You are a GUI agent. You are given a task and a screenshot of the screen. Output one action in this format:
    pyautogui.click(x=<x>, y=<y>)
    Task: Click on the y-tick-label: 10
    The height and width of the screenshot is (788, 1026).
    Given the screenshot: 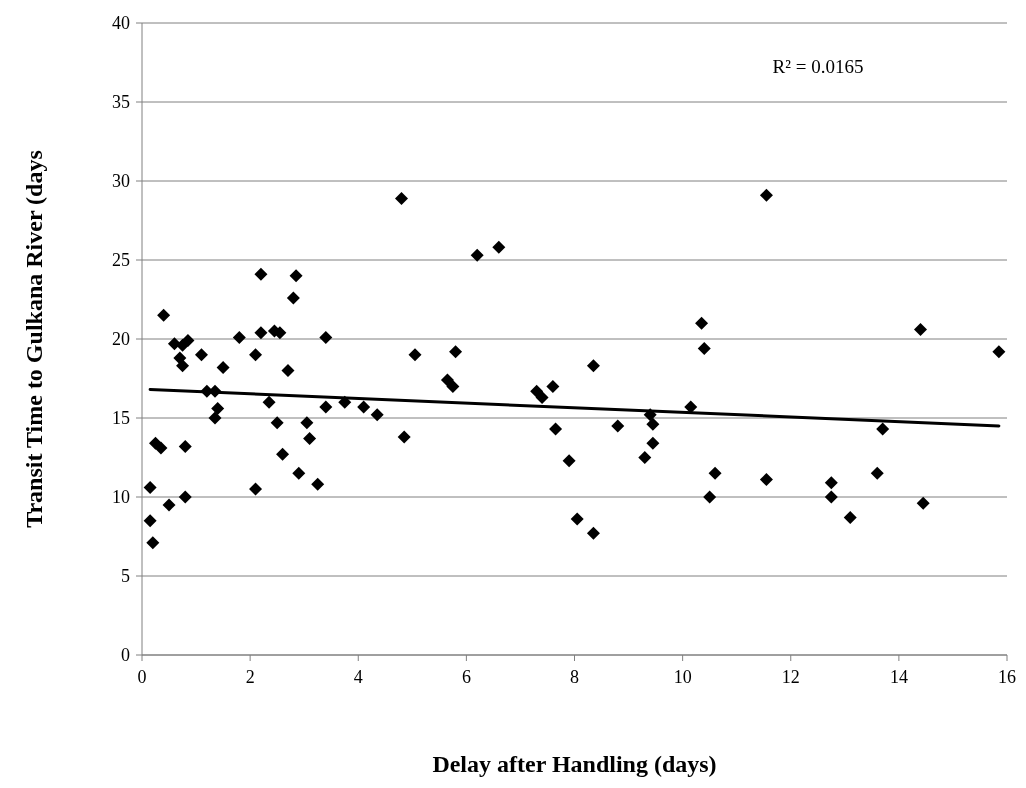 What is the action you would take?
    pyautogui.click(x=121, y=497)
    